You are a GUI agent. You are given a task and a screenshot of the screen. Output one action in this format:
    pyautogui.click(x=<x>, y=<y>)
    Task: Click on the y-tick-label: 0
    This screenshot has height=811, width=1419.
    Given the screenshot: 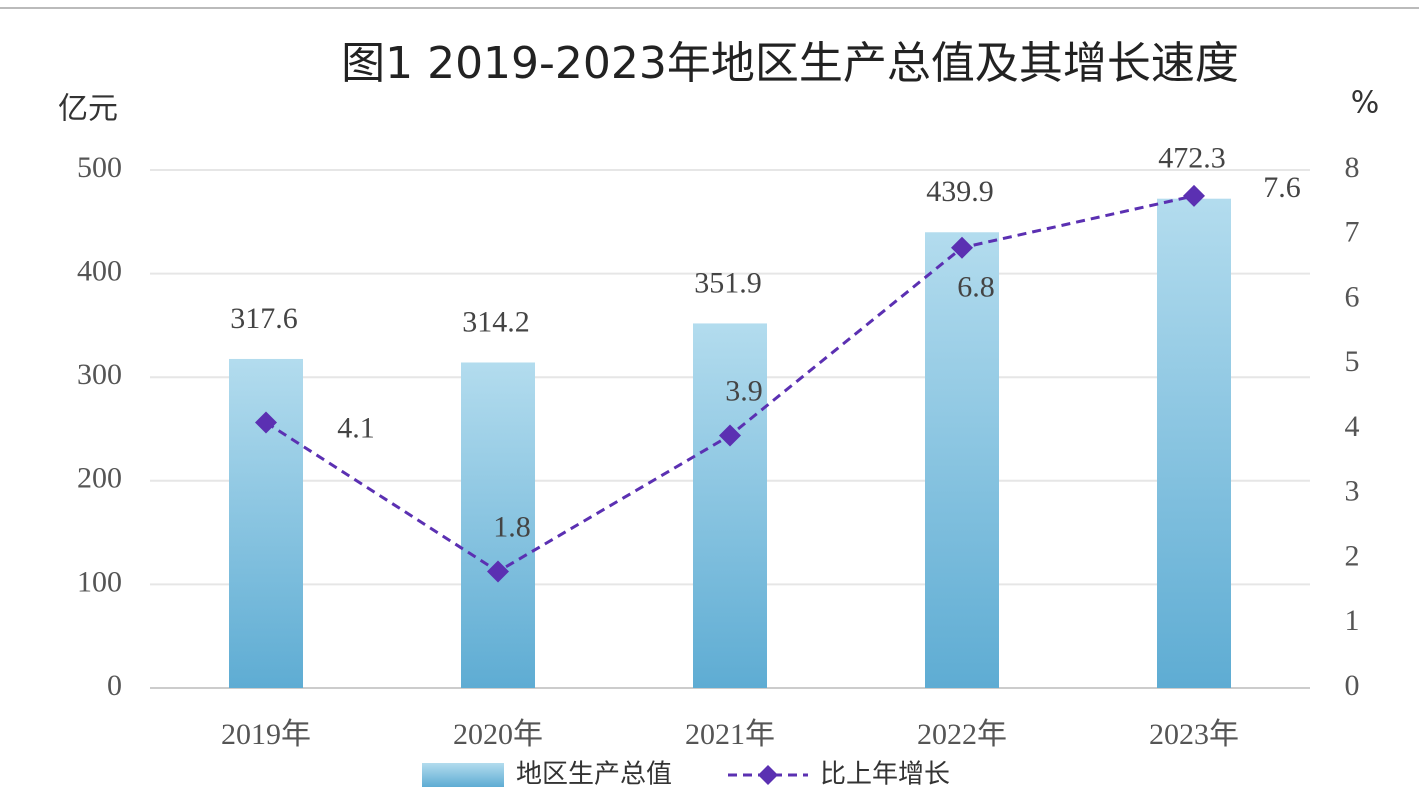 What is the action you would take?
    pyautogui.click(x=114, y=685)
    